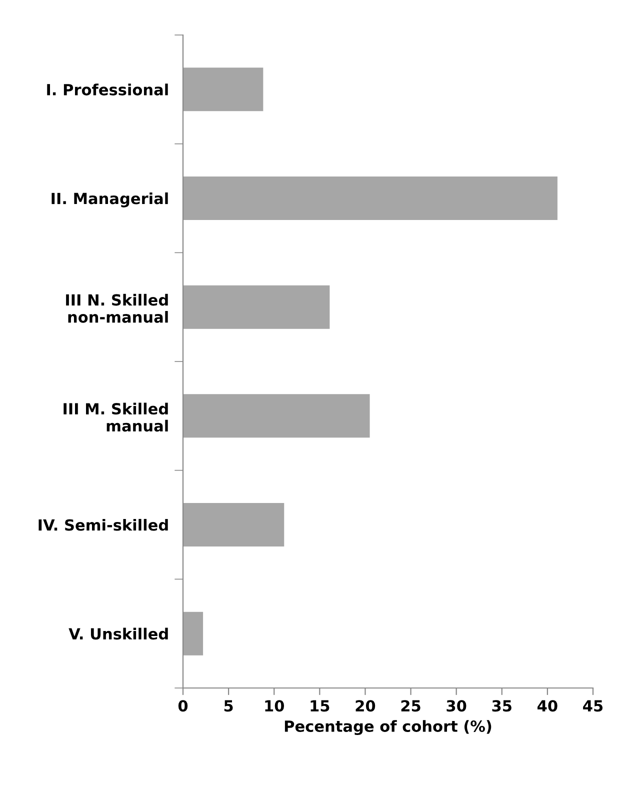 The height and width of the screenshot is (794, 617). Describe the element at coordinates (228, 706) in the screenshot. I see `x-tick-label: 5` at that location.